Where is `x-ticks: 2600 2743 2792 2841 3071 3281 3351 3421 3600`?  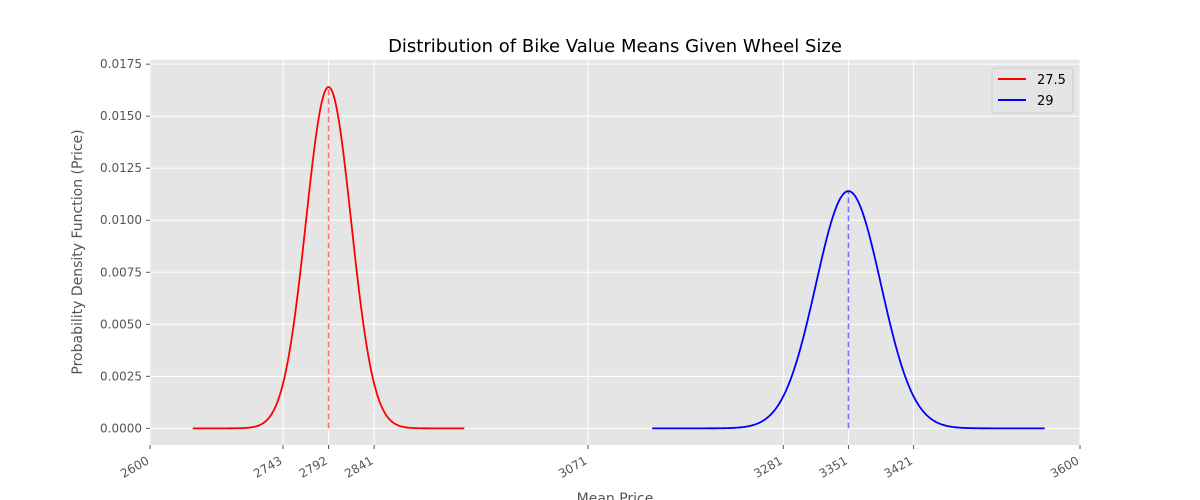
x-ticks: 2600 2743 2792 2841 3071 3281 3351 3421 3600 is located at coordinates (600, 463).